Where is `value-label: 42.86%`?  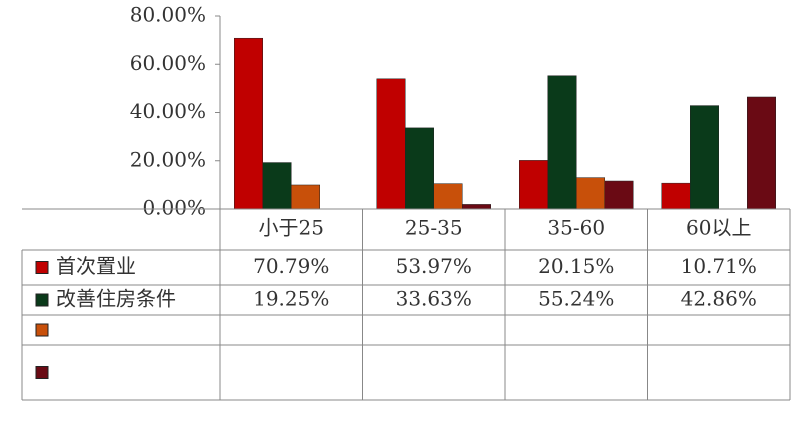
value-label: 42.86% is located at coordinates (719, 299).